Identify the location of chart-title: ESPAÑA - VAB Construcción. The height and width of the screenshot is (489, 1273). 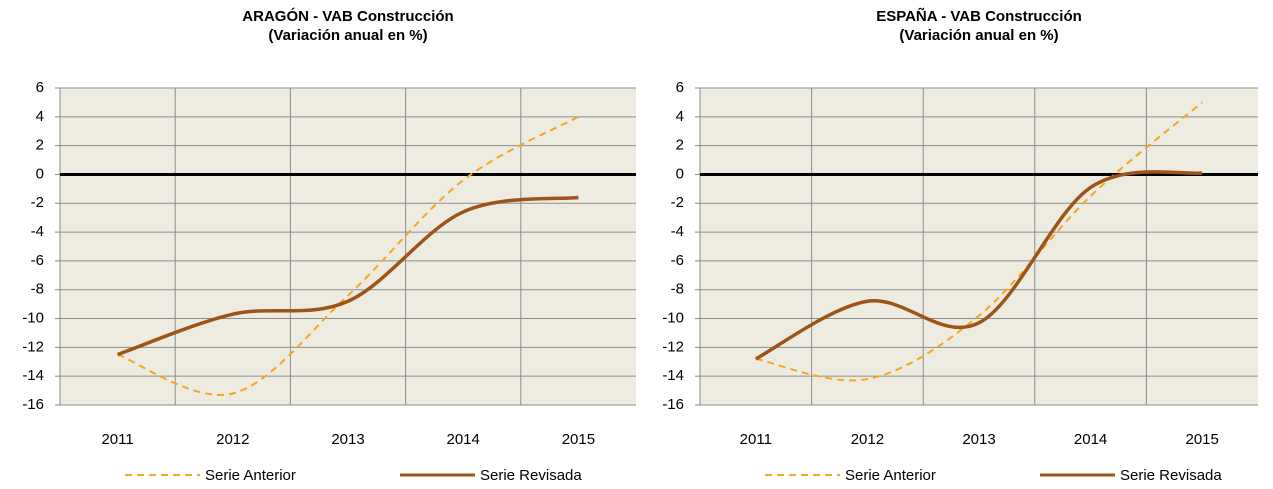
(979, 16).